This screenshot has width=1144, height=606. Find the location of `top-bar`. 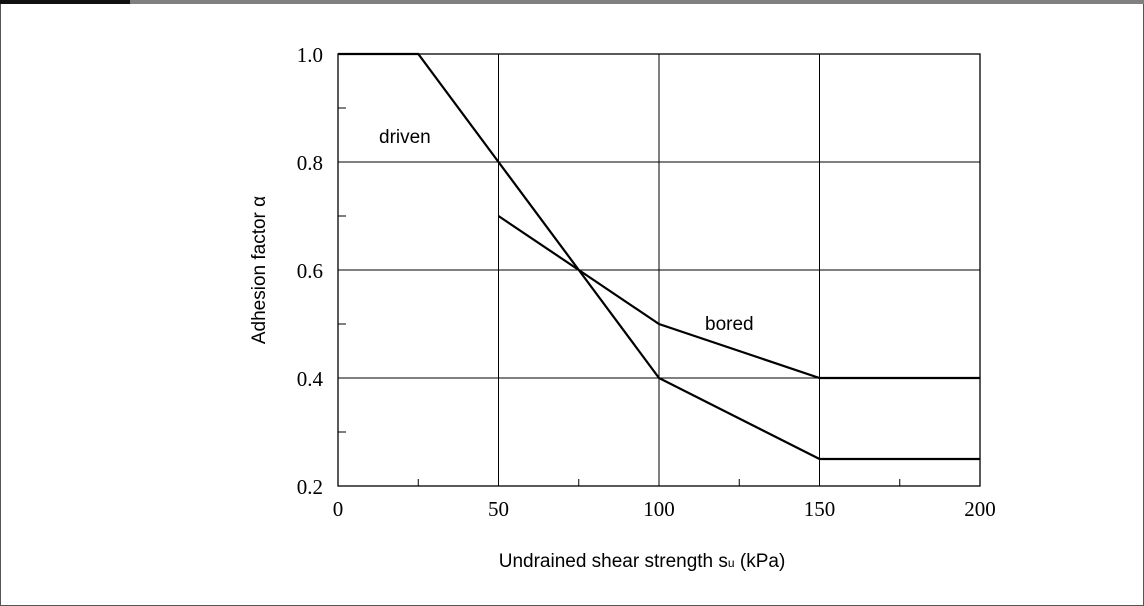

top-bar is located at coordinates (572, 2).